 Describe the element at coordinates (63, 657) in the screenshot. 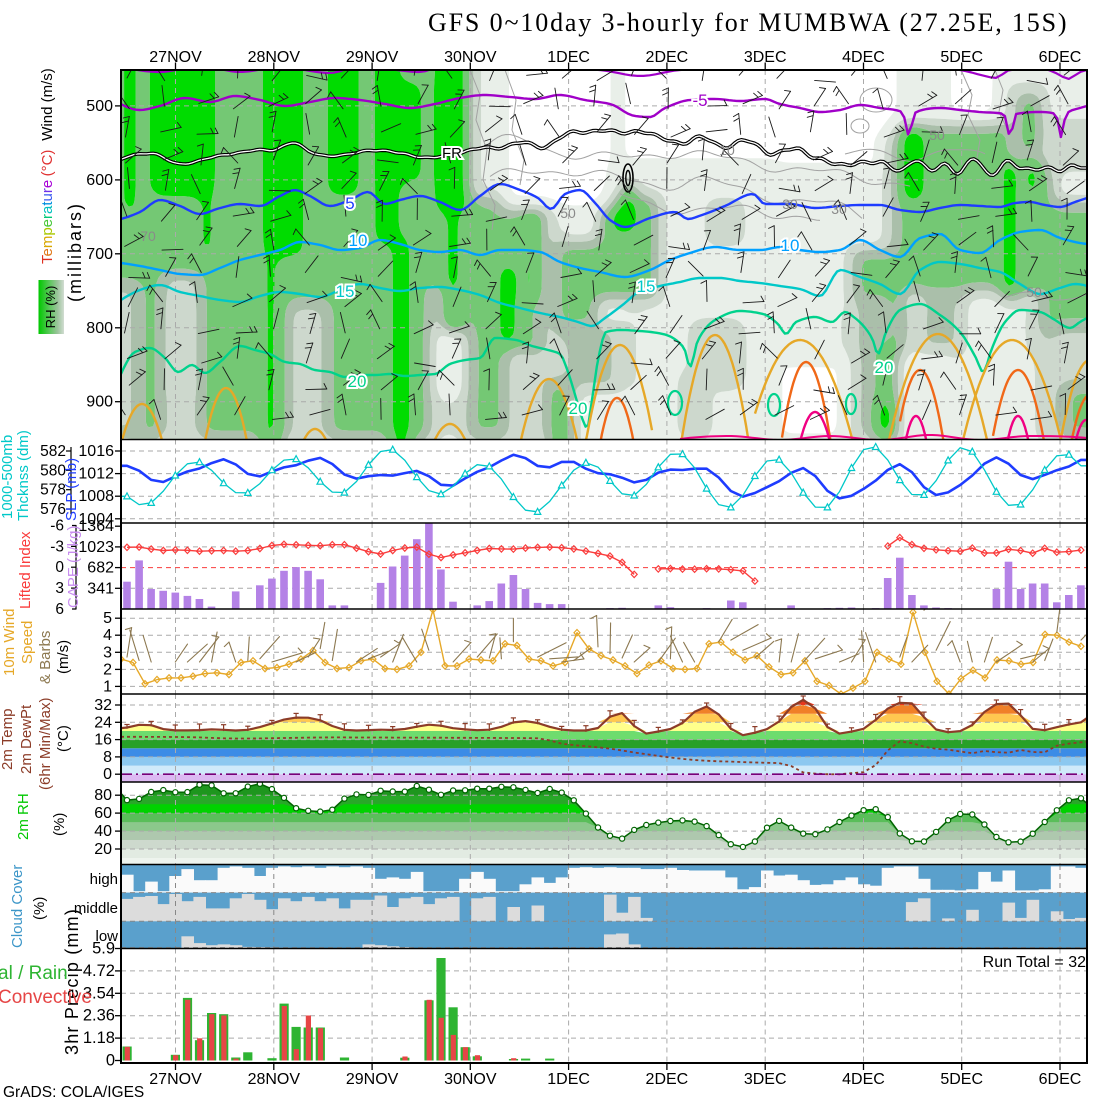

I see `svg-text: (m/s)` at that location.